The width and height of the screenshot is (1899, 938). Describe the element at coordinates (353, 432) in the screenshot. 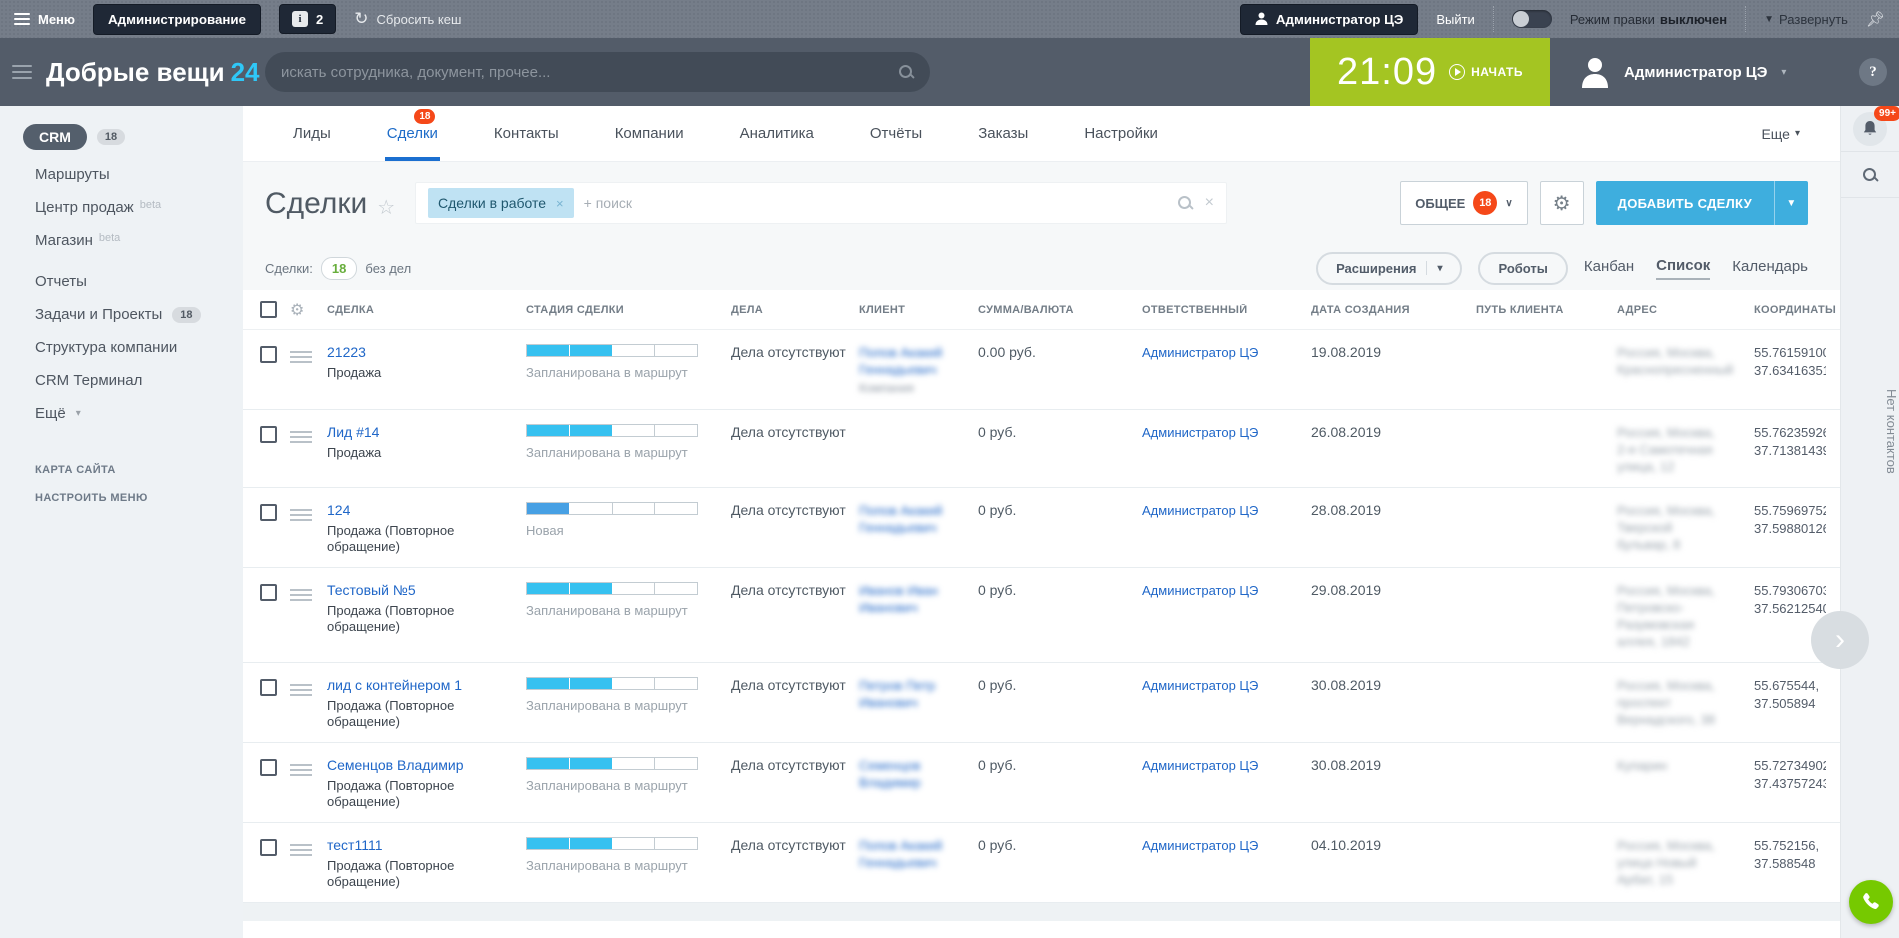

I see `deal-name-link: Лид #14` at that location.